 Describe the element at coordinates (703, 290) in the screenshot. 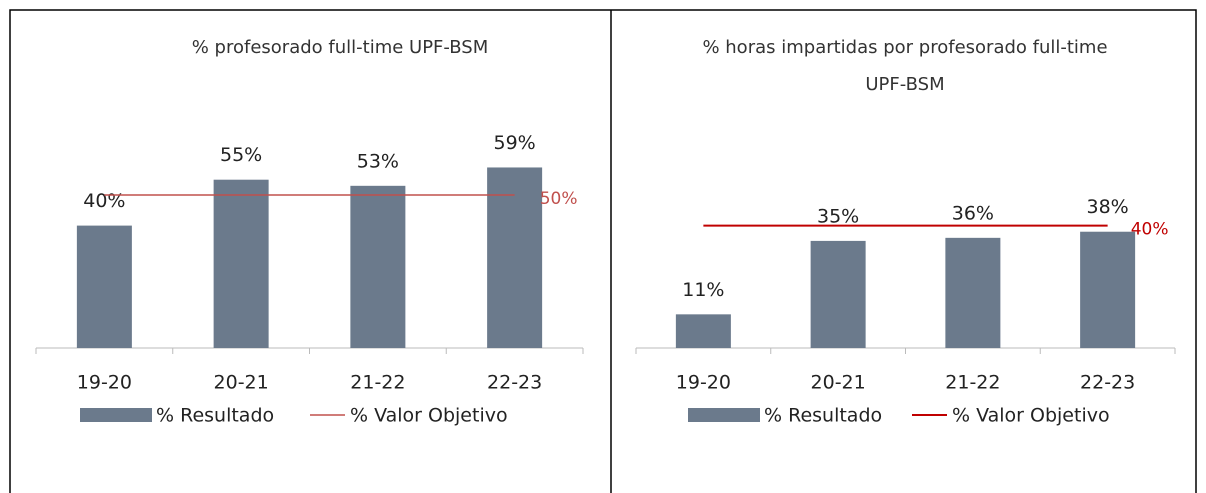

I see `data-label: 11%` at that location.